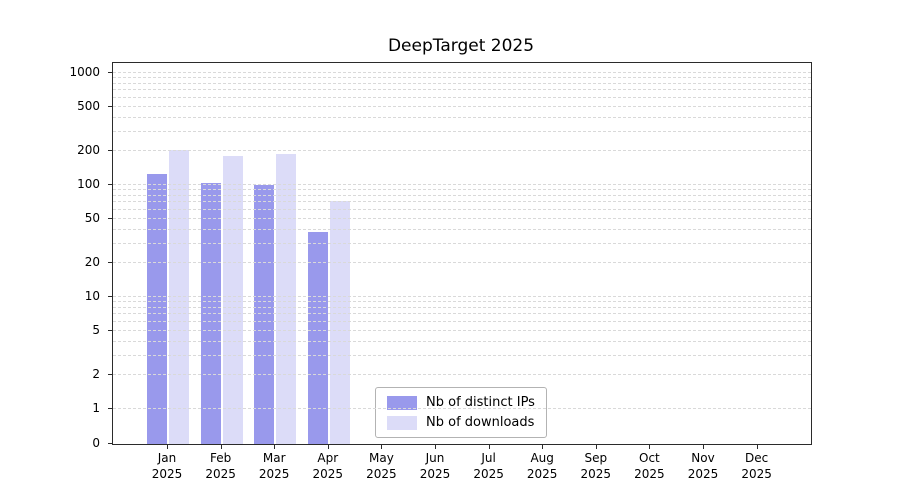 This screenshot has width=900, height=500. What do you see at coordinates (480, 422) in the screenshot?
I see `legend-label: Nb of downloads` at bounding box center [480, 422].